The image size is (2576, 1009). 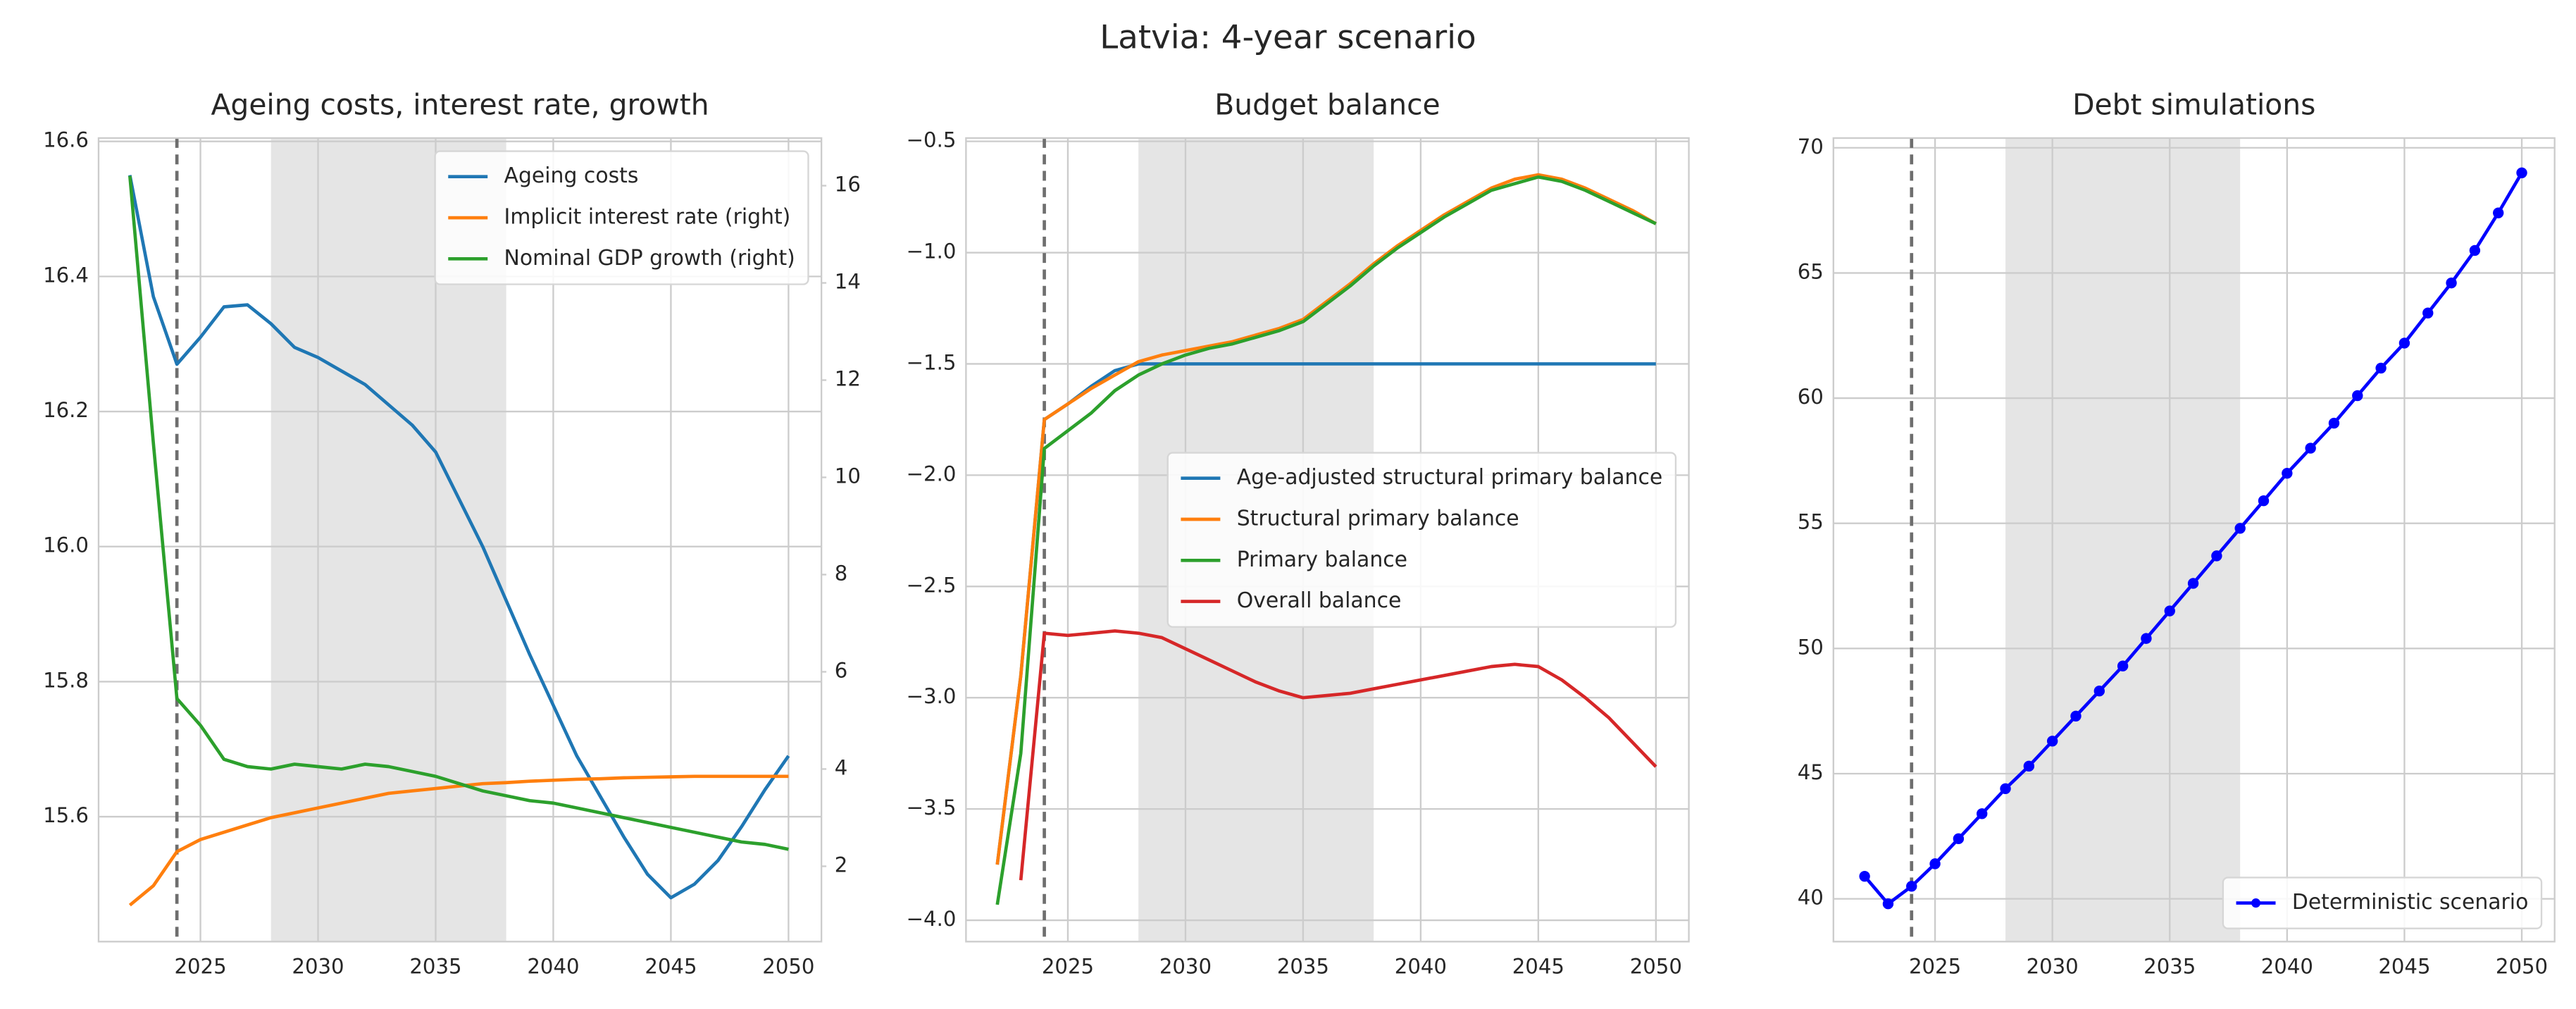 I want to click on y2-tick-label: 10, so click(x=848, y=476).